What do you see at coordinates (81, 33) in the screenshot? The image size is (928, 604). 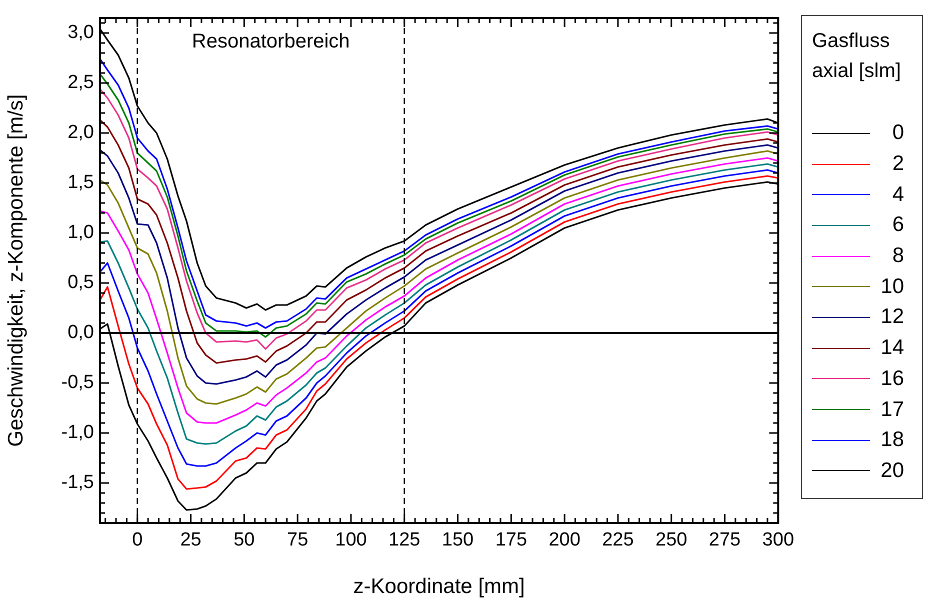 I see `y-tick-label: 3,0` at bounding box center [81, 33].